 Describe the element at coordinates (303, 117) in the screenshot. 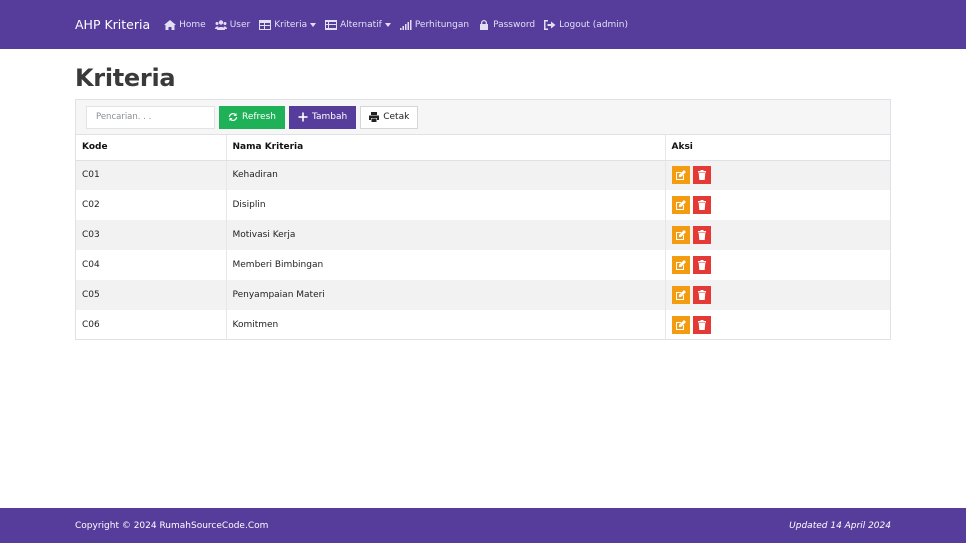

I see `plus-icon` at that location.